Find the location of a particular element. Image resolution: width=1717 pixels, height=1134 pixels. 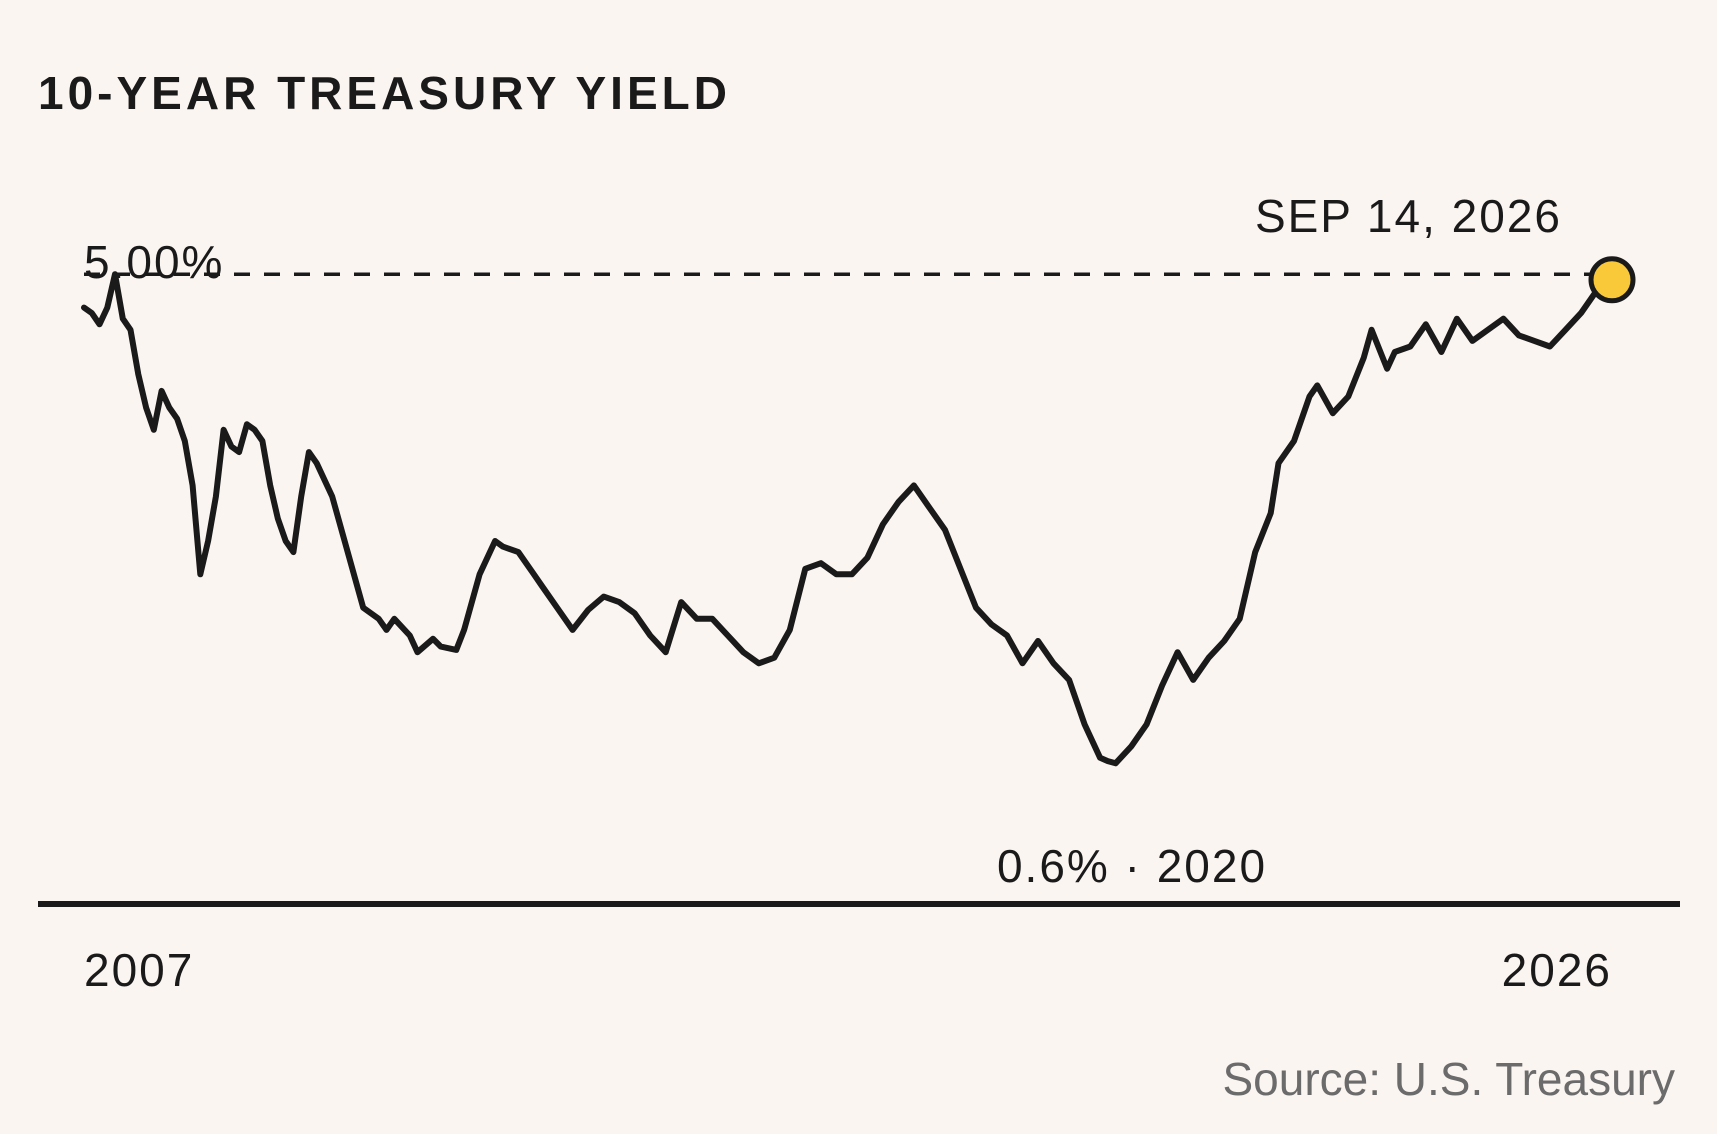

end-date-label: SEP 14, 2026 is located at coordinates (1408, 216).